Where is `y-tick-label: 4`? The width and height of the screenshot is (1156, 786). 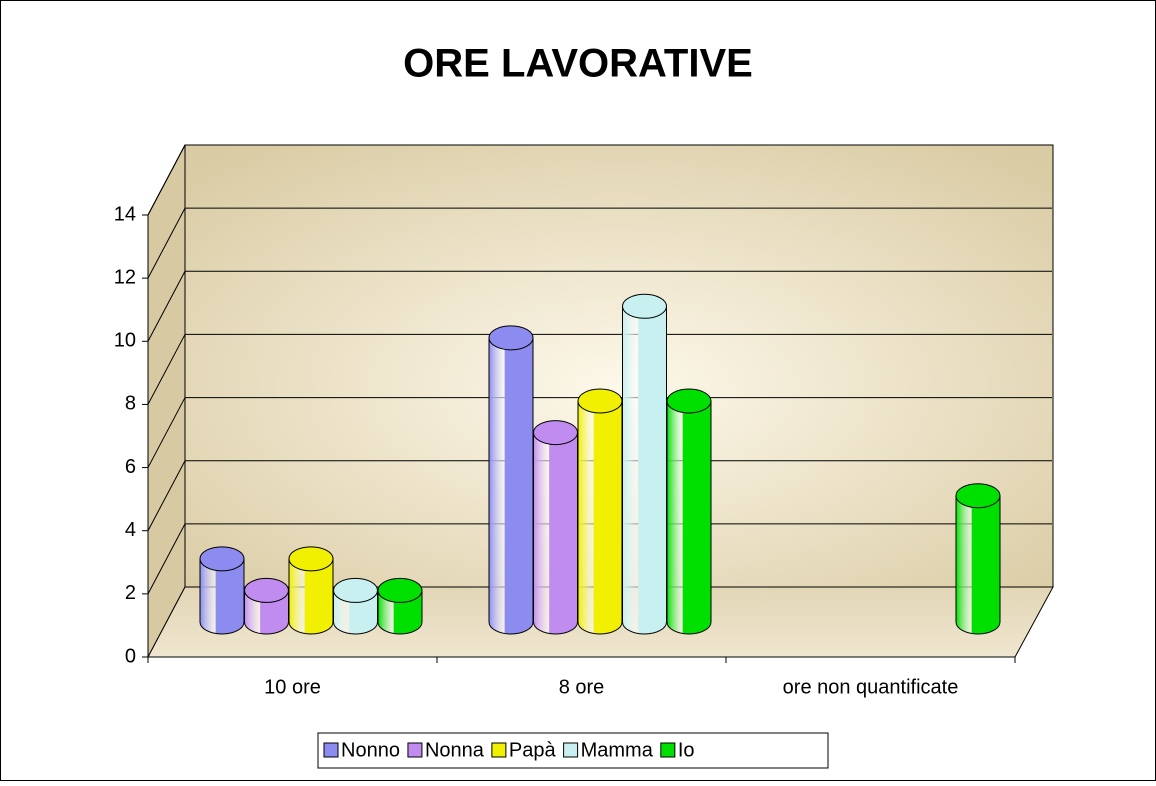
y-tick-label: 4 is located at coordinates (130, 530).